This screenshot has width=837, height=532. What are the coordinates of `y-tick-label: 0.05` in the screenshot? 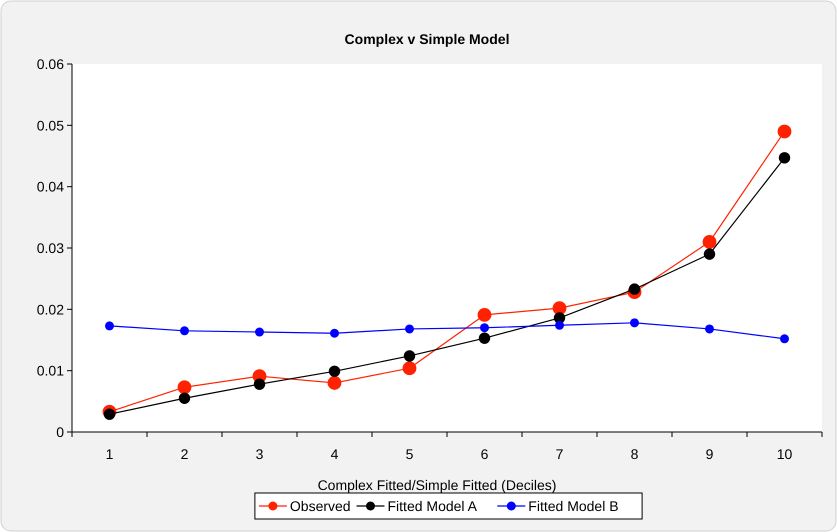 It's located at (50, 125).